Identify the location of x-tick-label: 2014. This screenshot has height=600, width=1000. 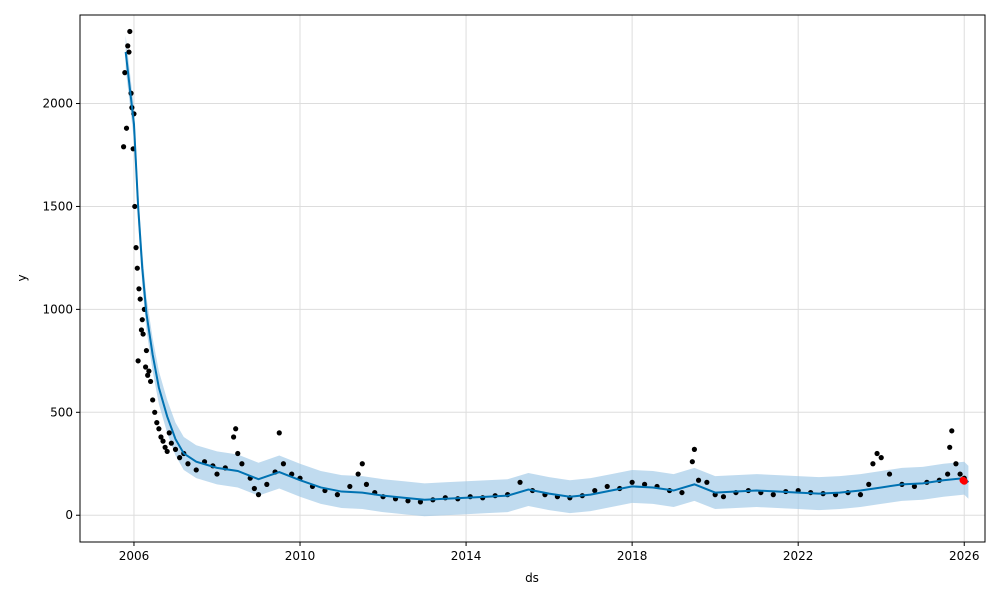
(466, 556).